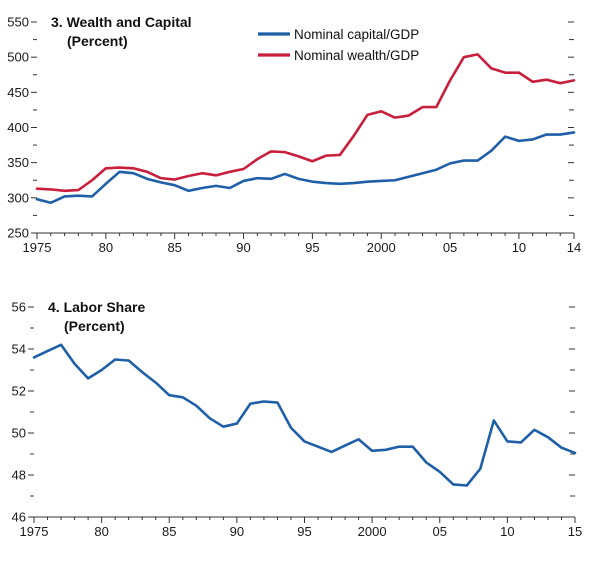 Image resolution: width=596 pixels, height=561 pixels. What do you see at coordinates (19, 475) in the screenshot?
I see `y-tick-label: 48` at bounding box center [19, 475].